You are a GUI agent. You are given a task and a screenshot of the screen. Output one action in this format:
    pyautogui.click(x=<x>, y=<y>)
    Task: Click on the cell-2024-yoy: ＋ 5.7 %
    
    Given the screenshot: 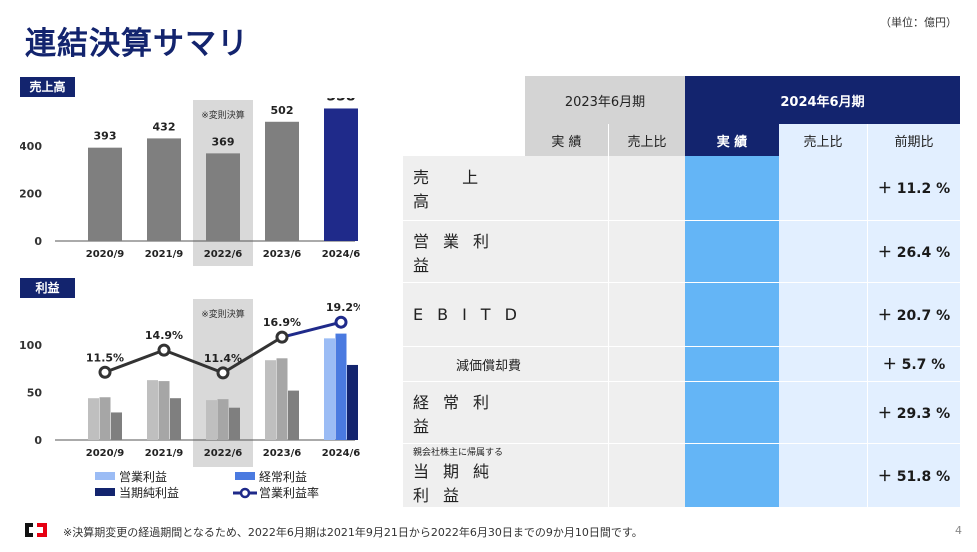 What is the action you would take?
    pyautogui.click(x=914, y=364)
    